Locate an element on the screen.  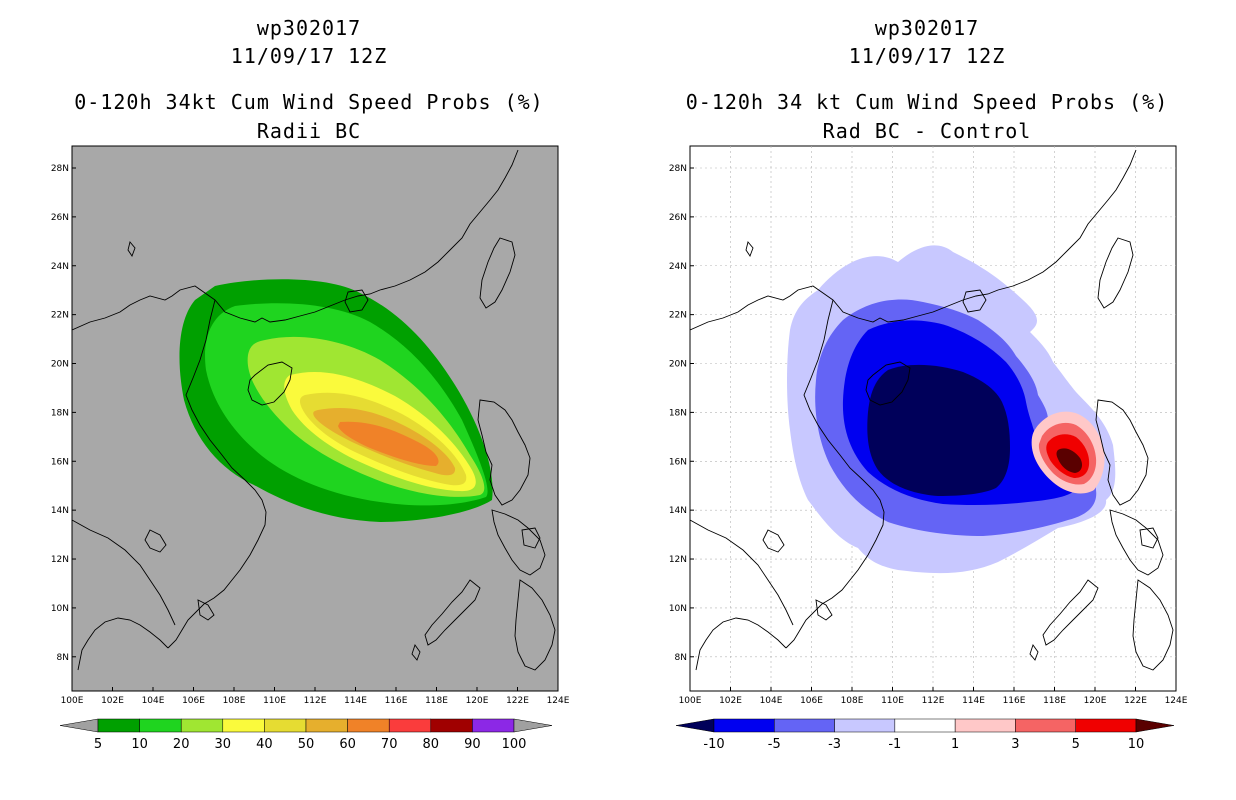
right-storm-id: wp302017 is located at coordinates (927, 28).